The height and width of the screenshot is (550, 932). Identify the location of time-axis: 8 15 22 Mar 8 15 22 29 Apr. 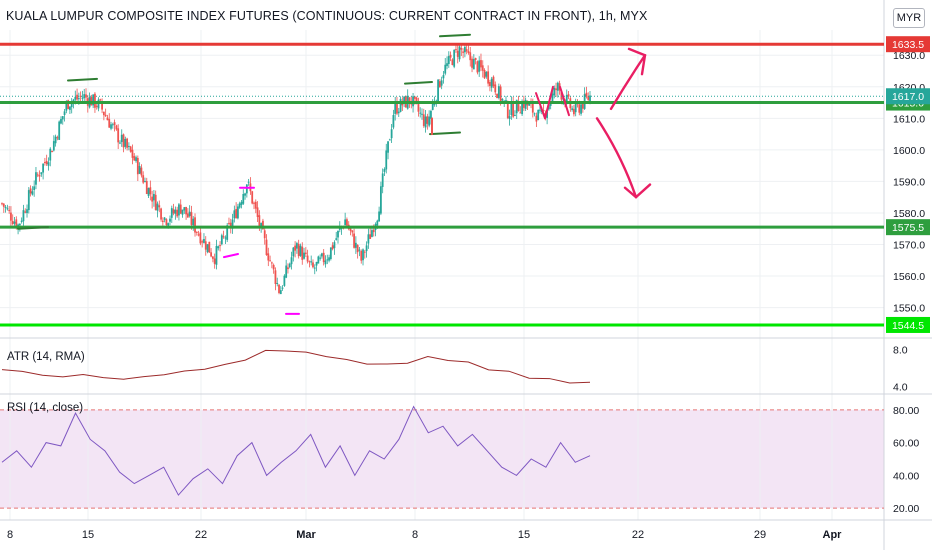
(424, 535).